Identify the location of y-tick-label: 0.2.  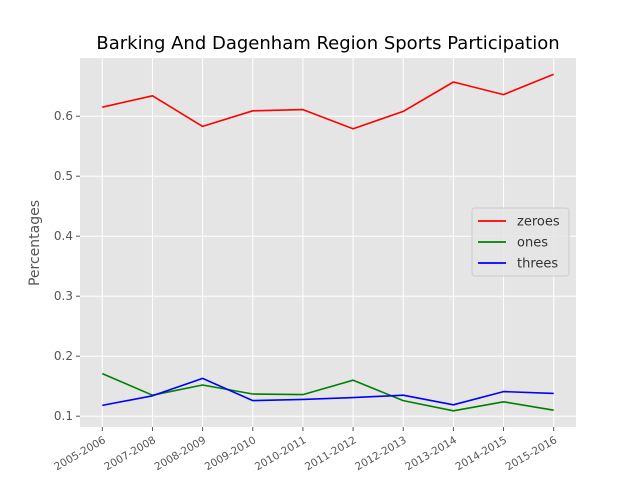
(63, 356).